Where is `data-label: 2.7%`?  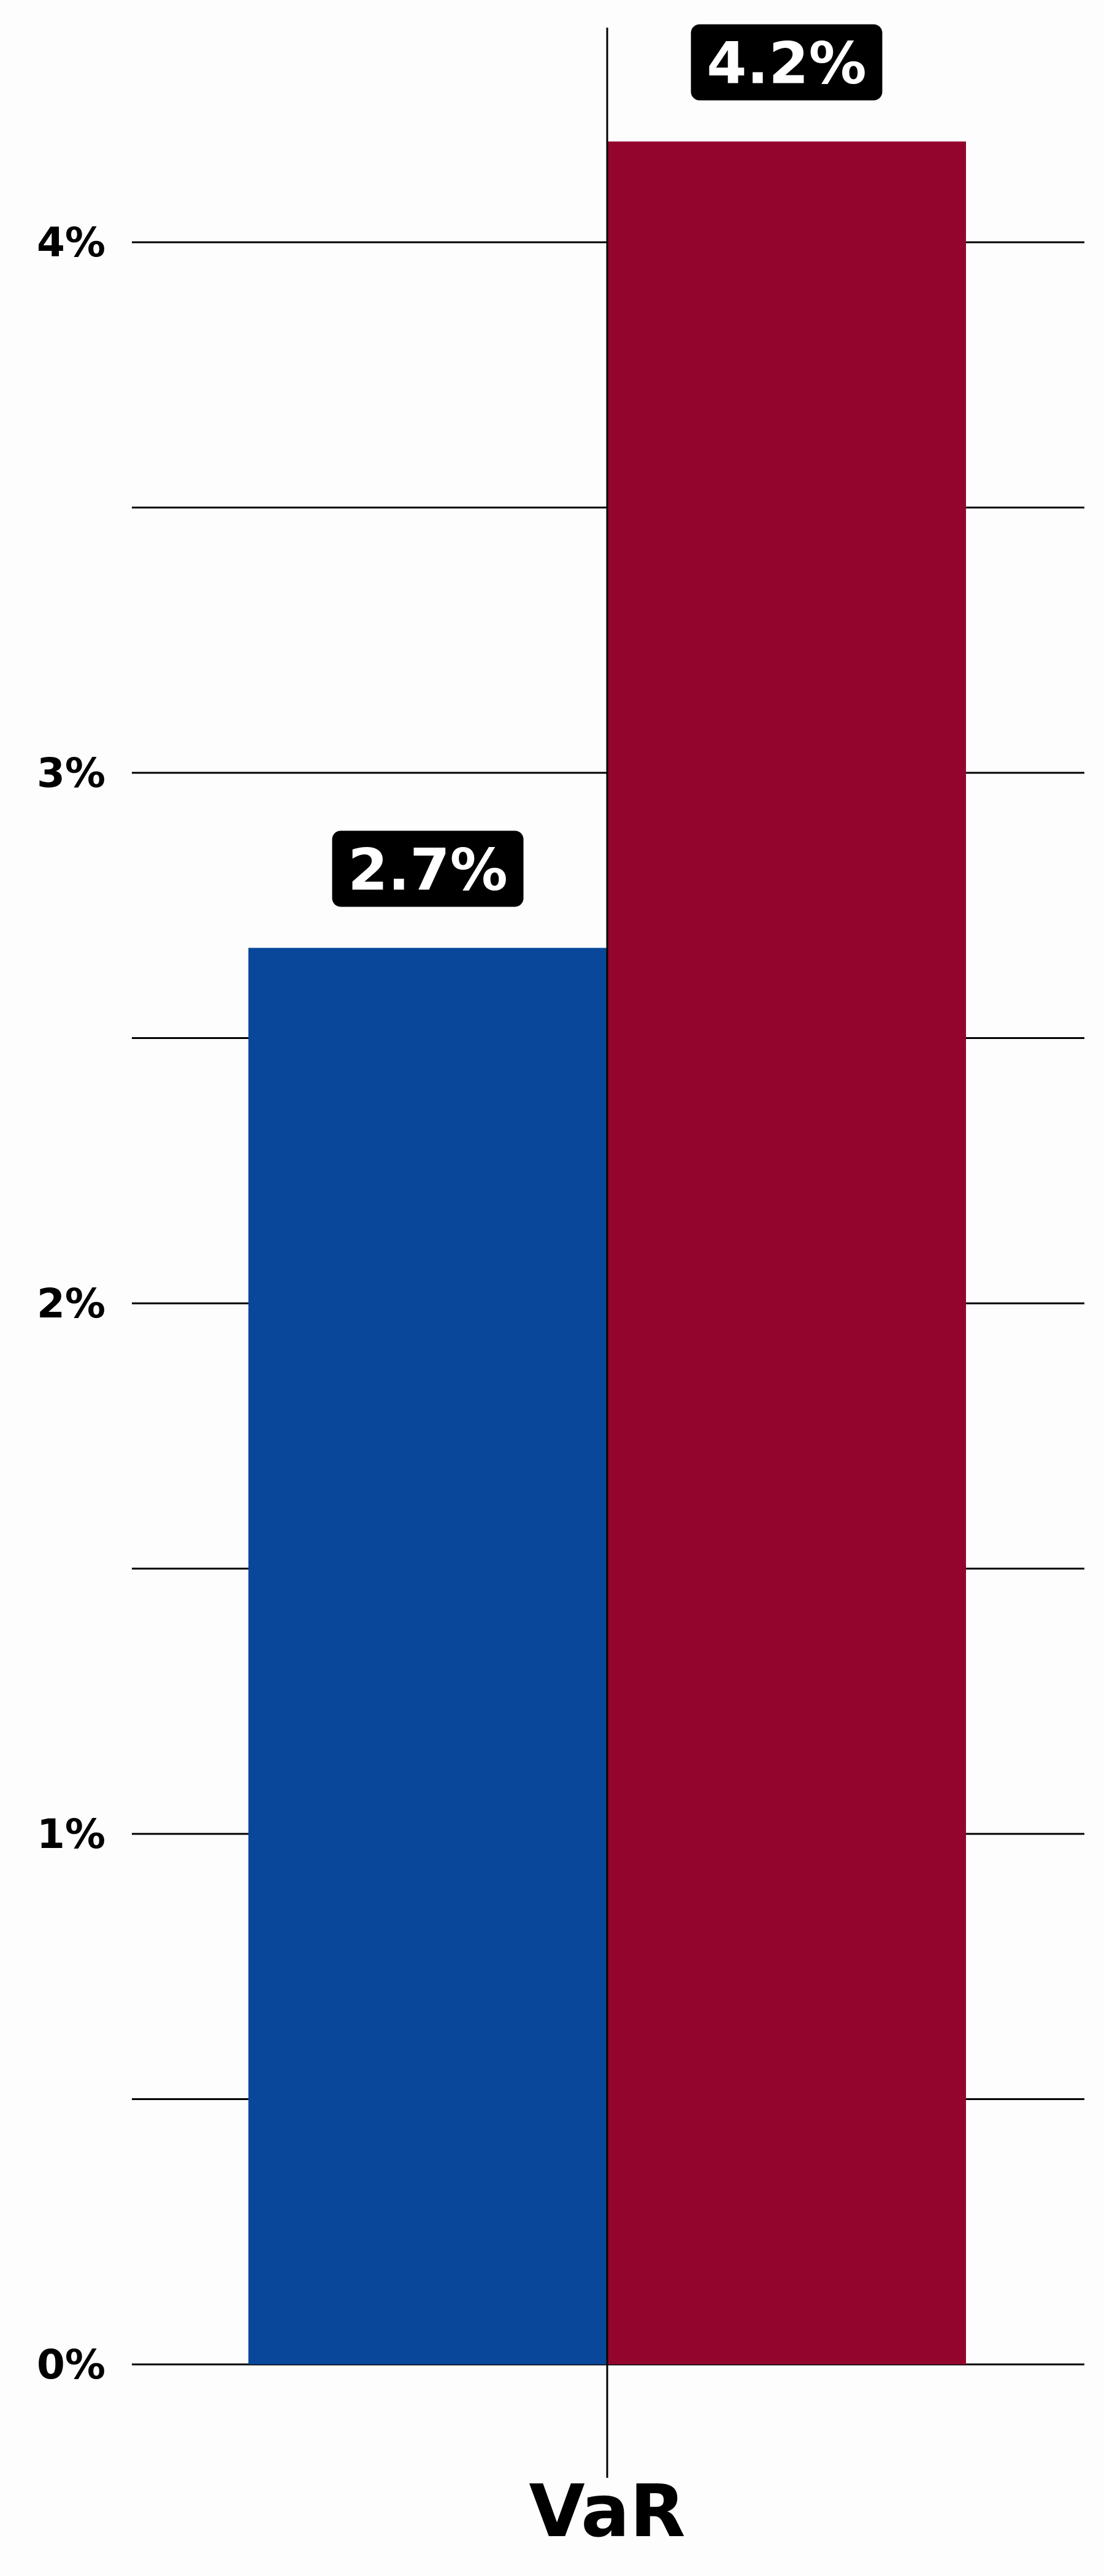 data-label: 2.7% is located at coordinates (428, 870).